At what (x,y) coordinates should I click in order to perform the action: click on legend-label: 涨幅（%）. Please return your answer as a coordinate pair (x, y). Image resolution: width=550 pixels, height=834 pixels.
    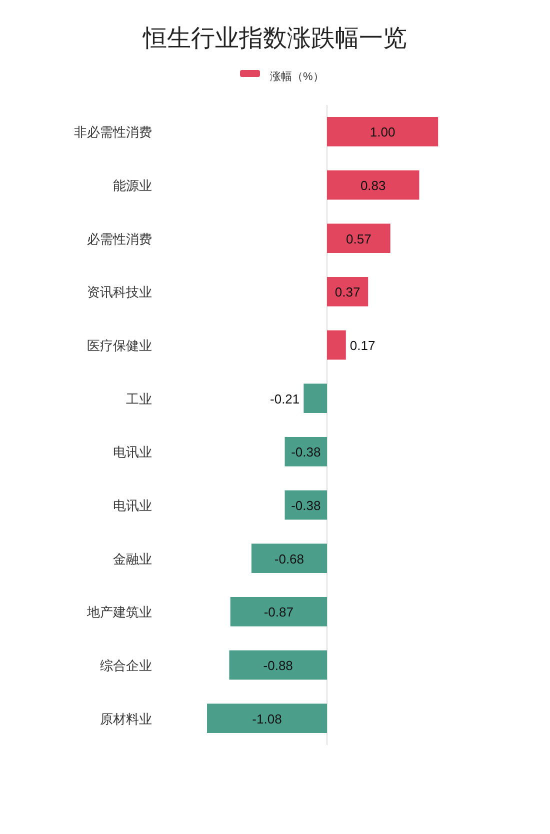
    Looking at the image, I should click on (297, 77).